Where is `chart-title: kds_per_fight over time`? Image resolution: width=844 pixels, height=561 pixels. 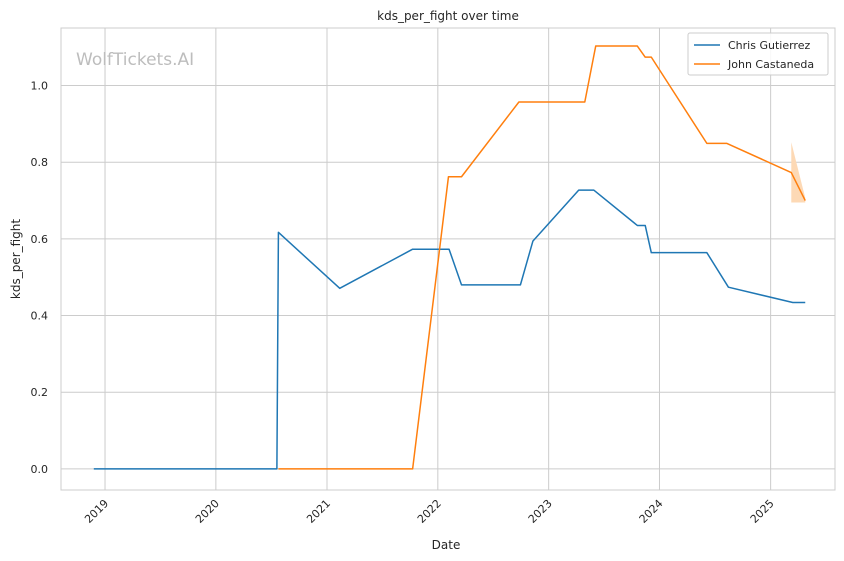
chart-title: kds_per_fight over time is located at coordinates (448, 16).